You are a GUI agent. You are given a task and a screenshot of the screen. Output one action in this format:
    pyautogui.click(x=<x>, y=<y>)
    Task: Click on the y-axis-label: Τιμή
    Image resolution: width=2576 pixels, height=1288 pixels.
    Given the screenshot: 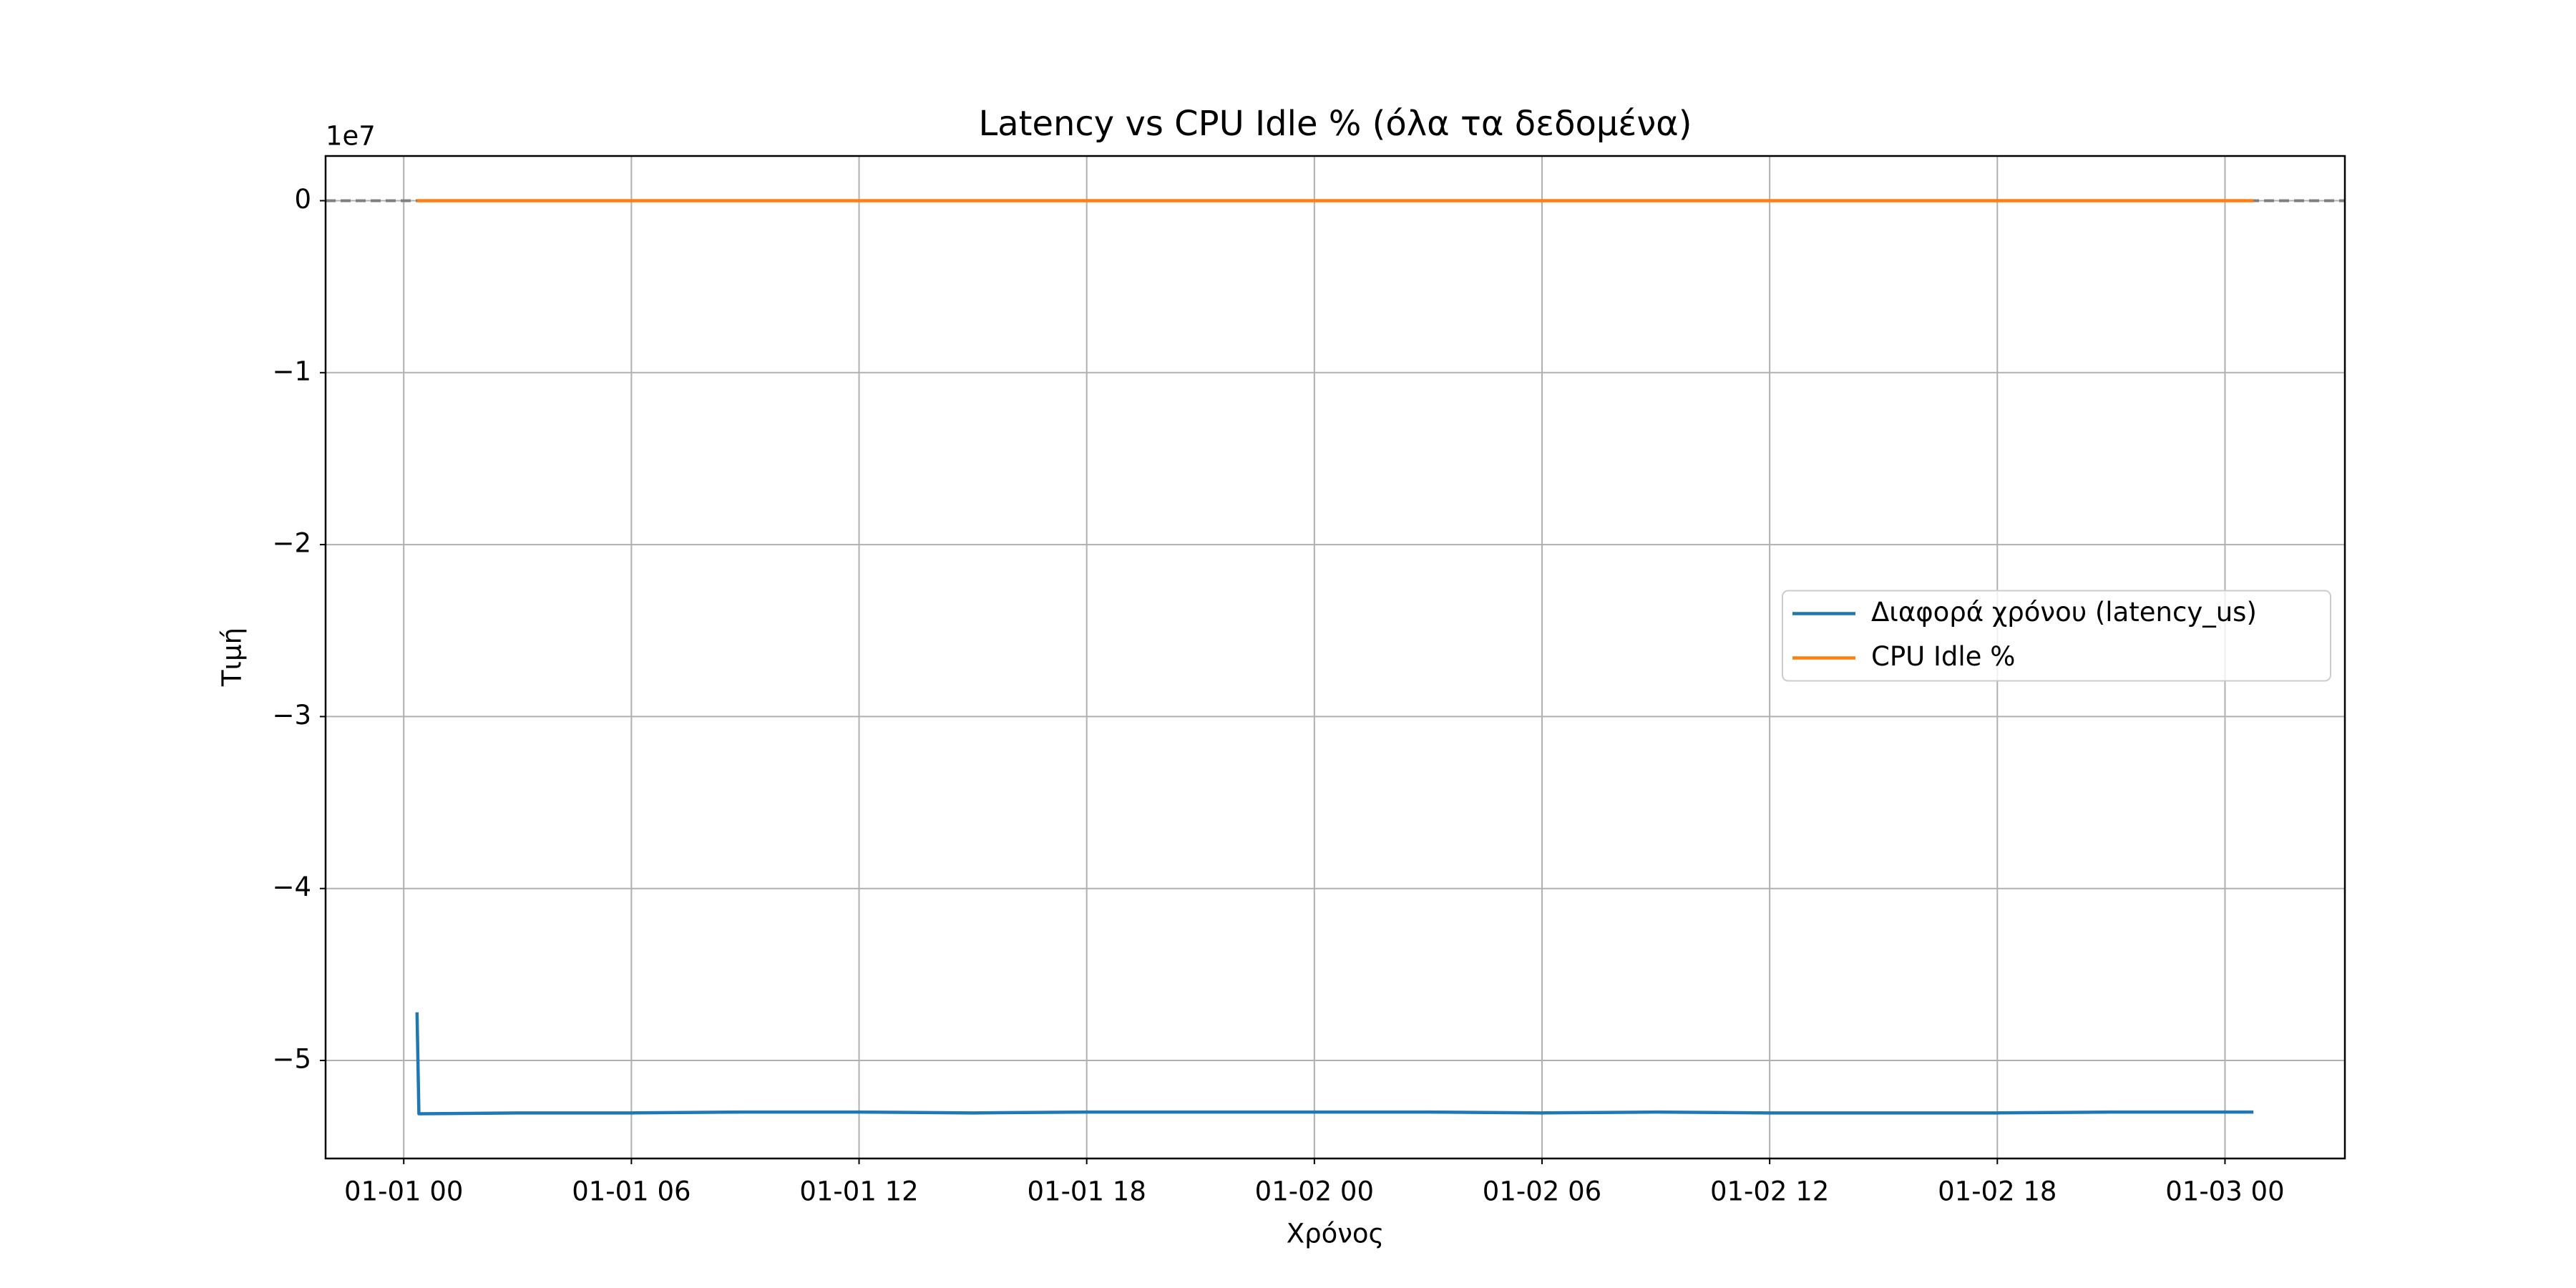 What is the action you would take?
    pyautogui.click(x=232, y=657)
    